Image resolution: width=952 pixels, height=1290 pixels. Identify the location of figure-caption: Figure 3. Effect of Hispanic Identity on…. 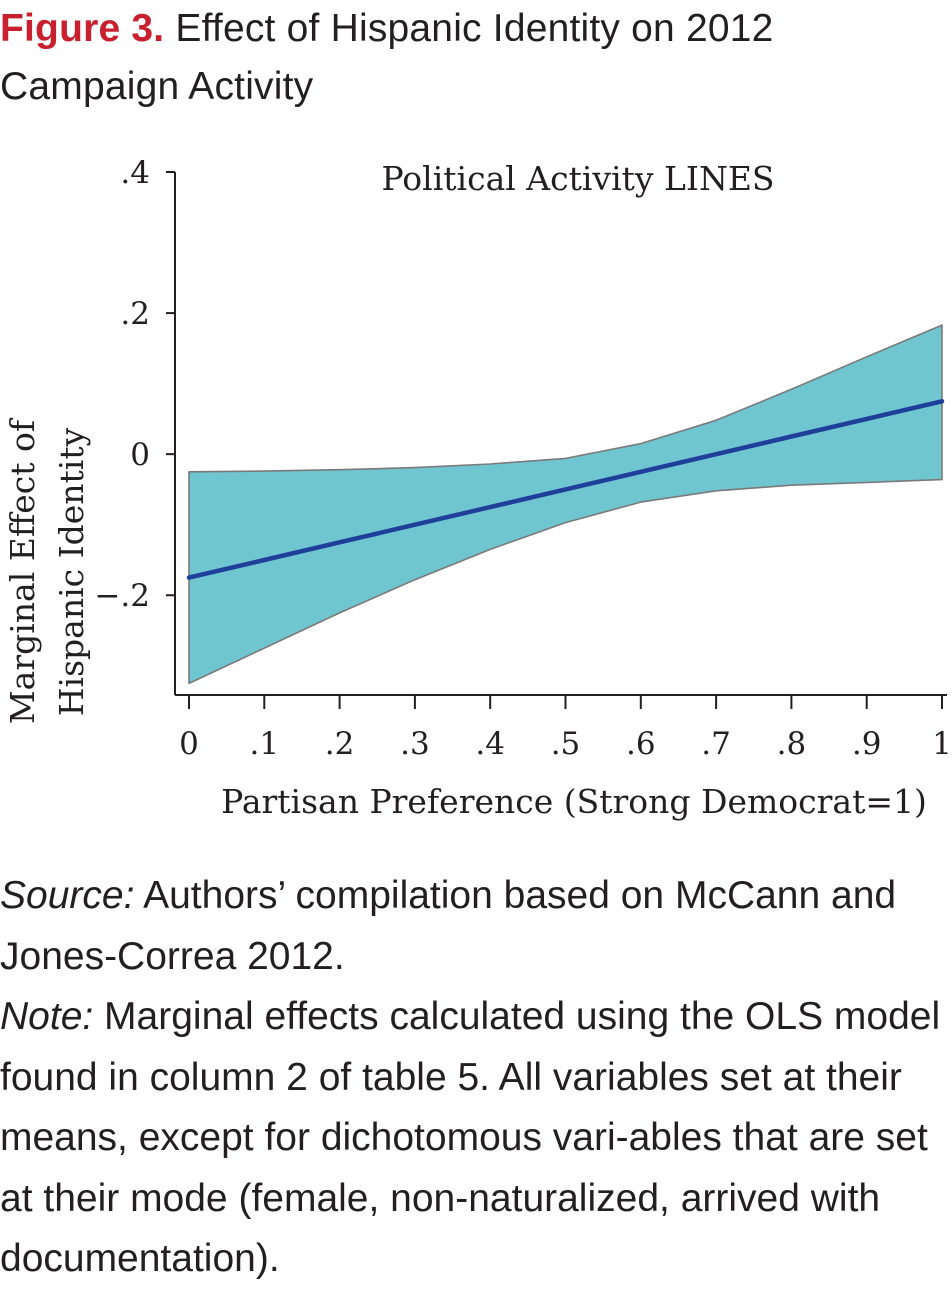
(470, 58).